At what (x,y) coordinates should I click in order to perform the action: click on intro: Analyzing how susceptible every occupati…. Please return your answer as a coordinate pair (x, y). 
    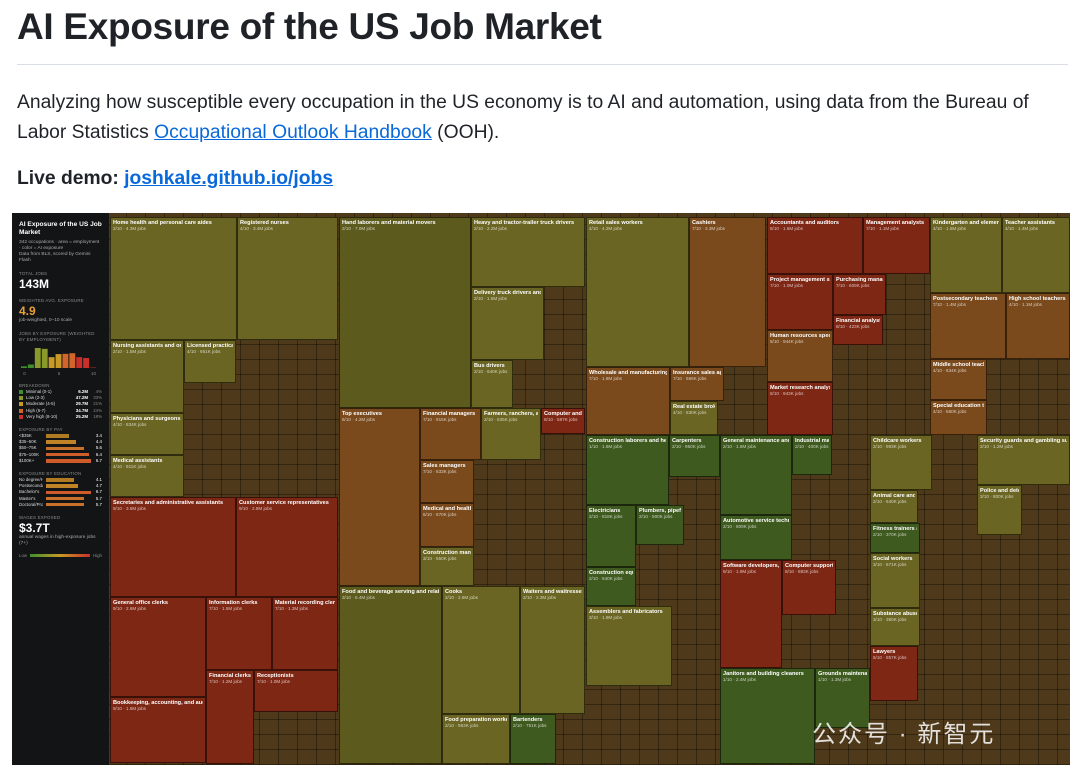
    Looking at the image, I should click on (547, 118).